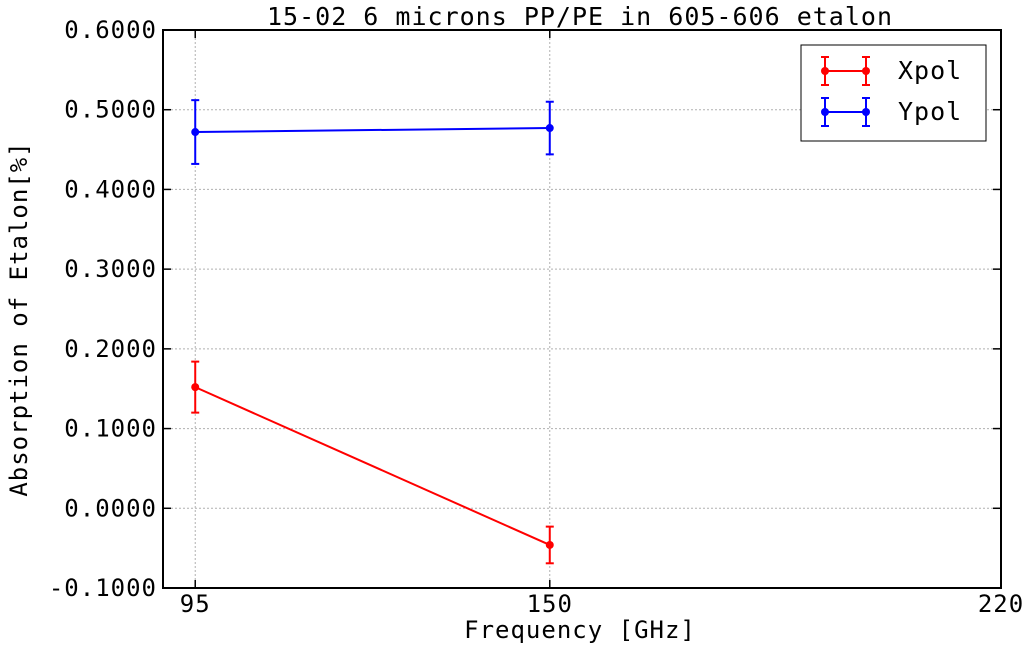 Image resolution: width=1035 pixels, height=649 pixels. I want to click on series-line-xpol, so click(372, 466).